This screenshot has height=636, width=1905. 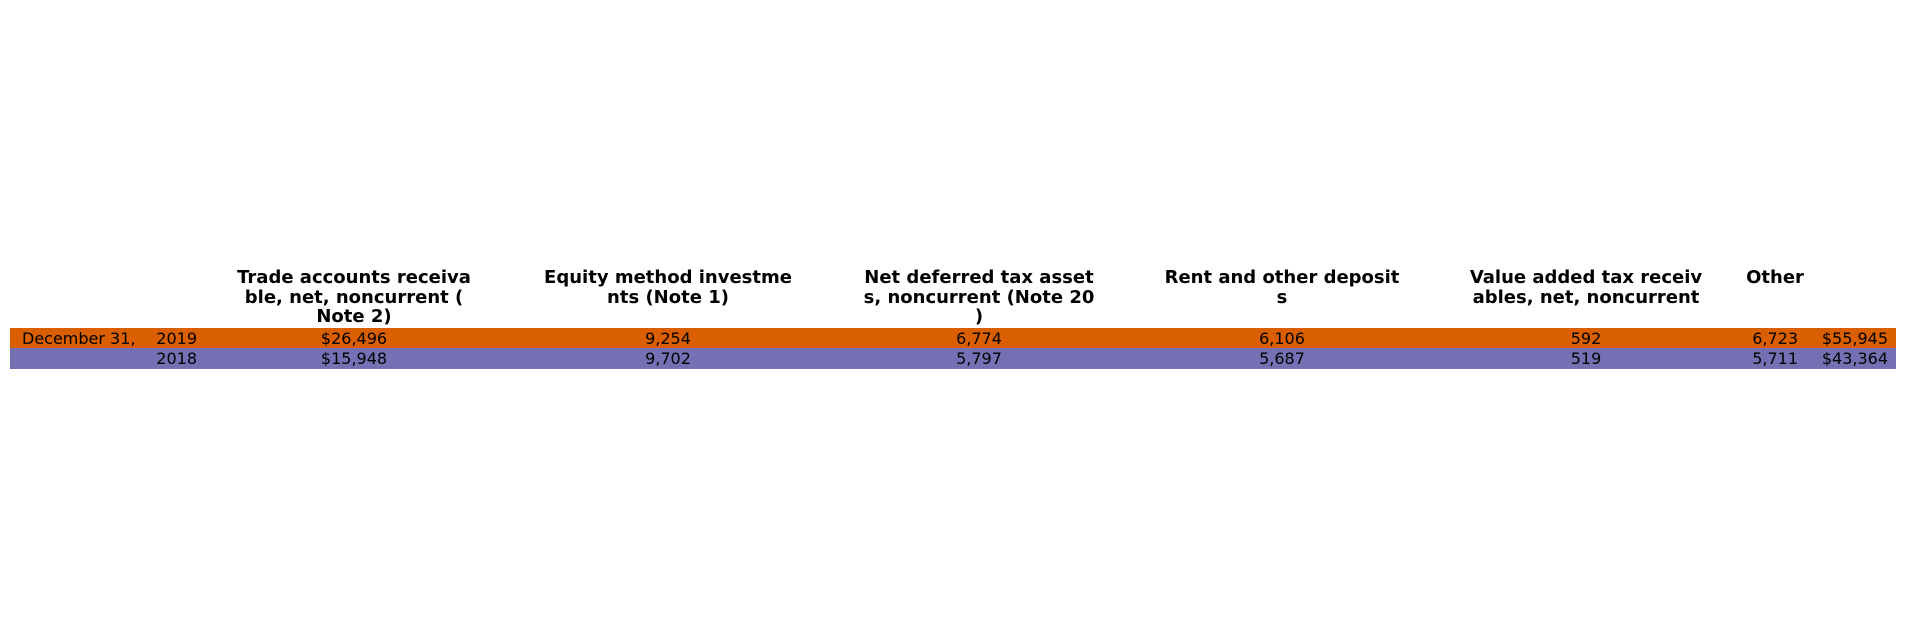 What do you see at coordinates (354, 358) in the screenshot?
I see `table-cell: $15,948` at bounding box center [354, 358].